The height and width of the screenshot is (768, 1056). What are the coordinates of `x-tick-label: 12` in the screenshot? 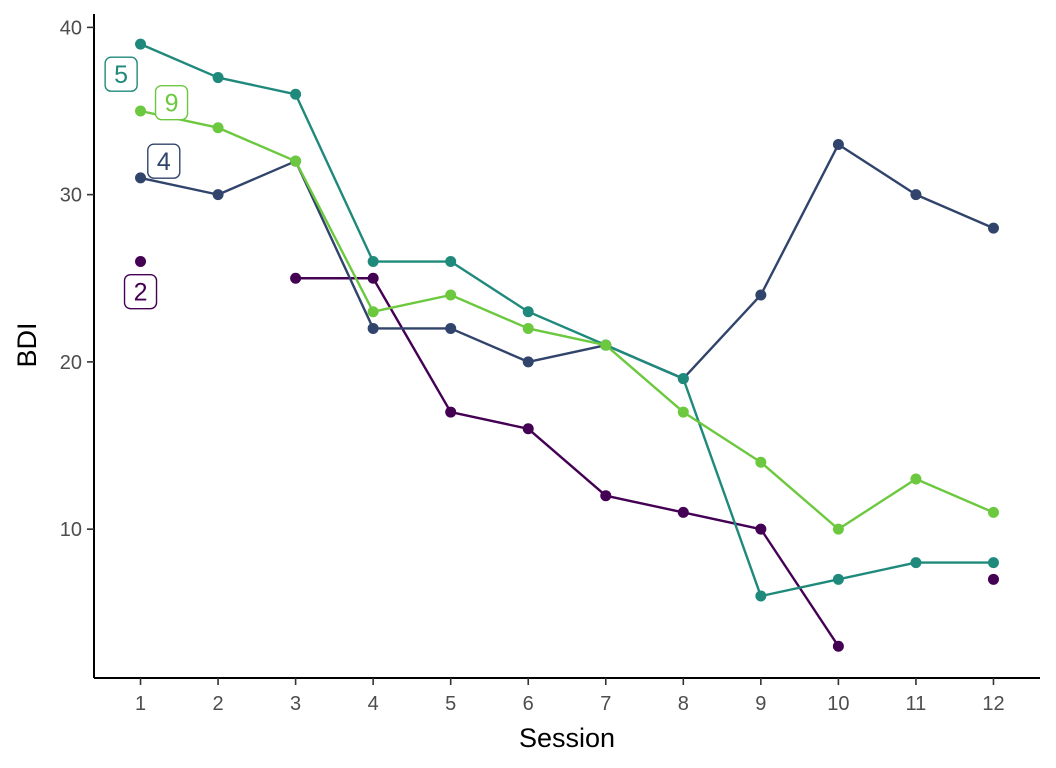 It's located at (993, 704).